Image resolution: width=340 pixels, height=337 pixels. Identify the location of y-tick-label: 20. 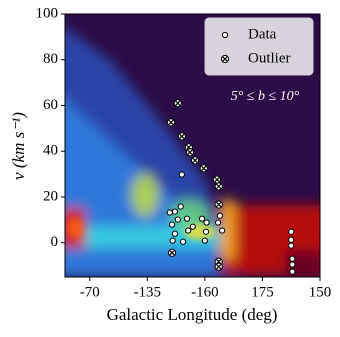
(50, 196).